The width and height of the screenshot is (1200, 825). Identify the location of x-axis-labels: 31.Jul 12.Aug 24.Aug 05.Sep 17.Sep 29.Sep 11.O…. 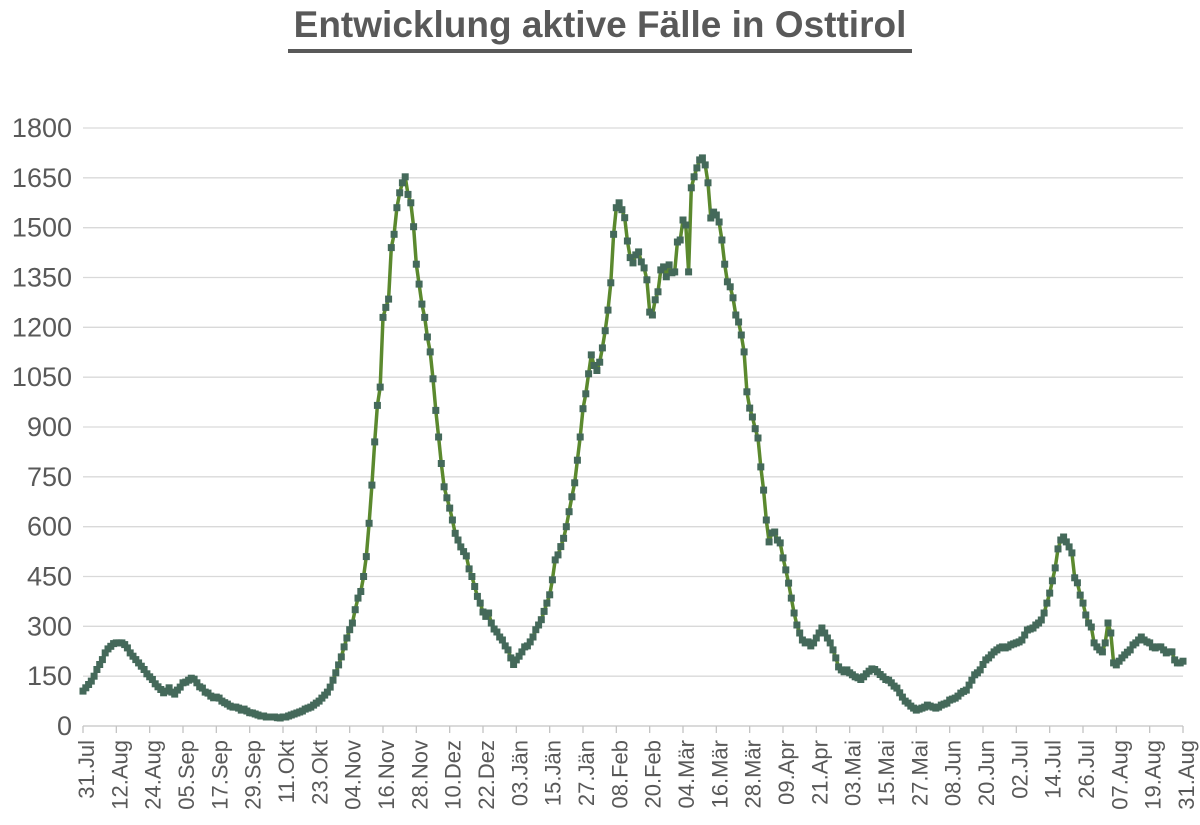
(636, 775).